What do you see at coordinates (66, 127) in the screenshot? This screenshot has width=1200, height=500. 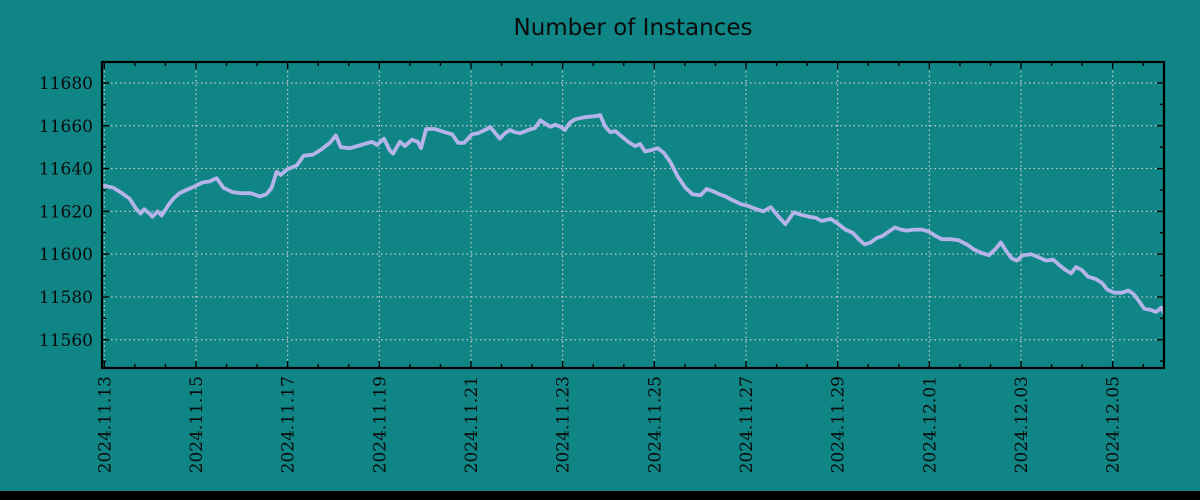 I see `y-tick-label: 11660` at bounding box center [66, 127].